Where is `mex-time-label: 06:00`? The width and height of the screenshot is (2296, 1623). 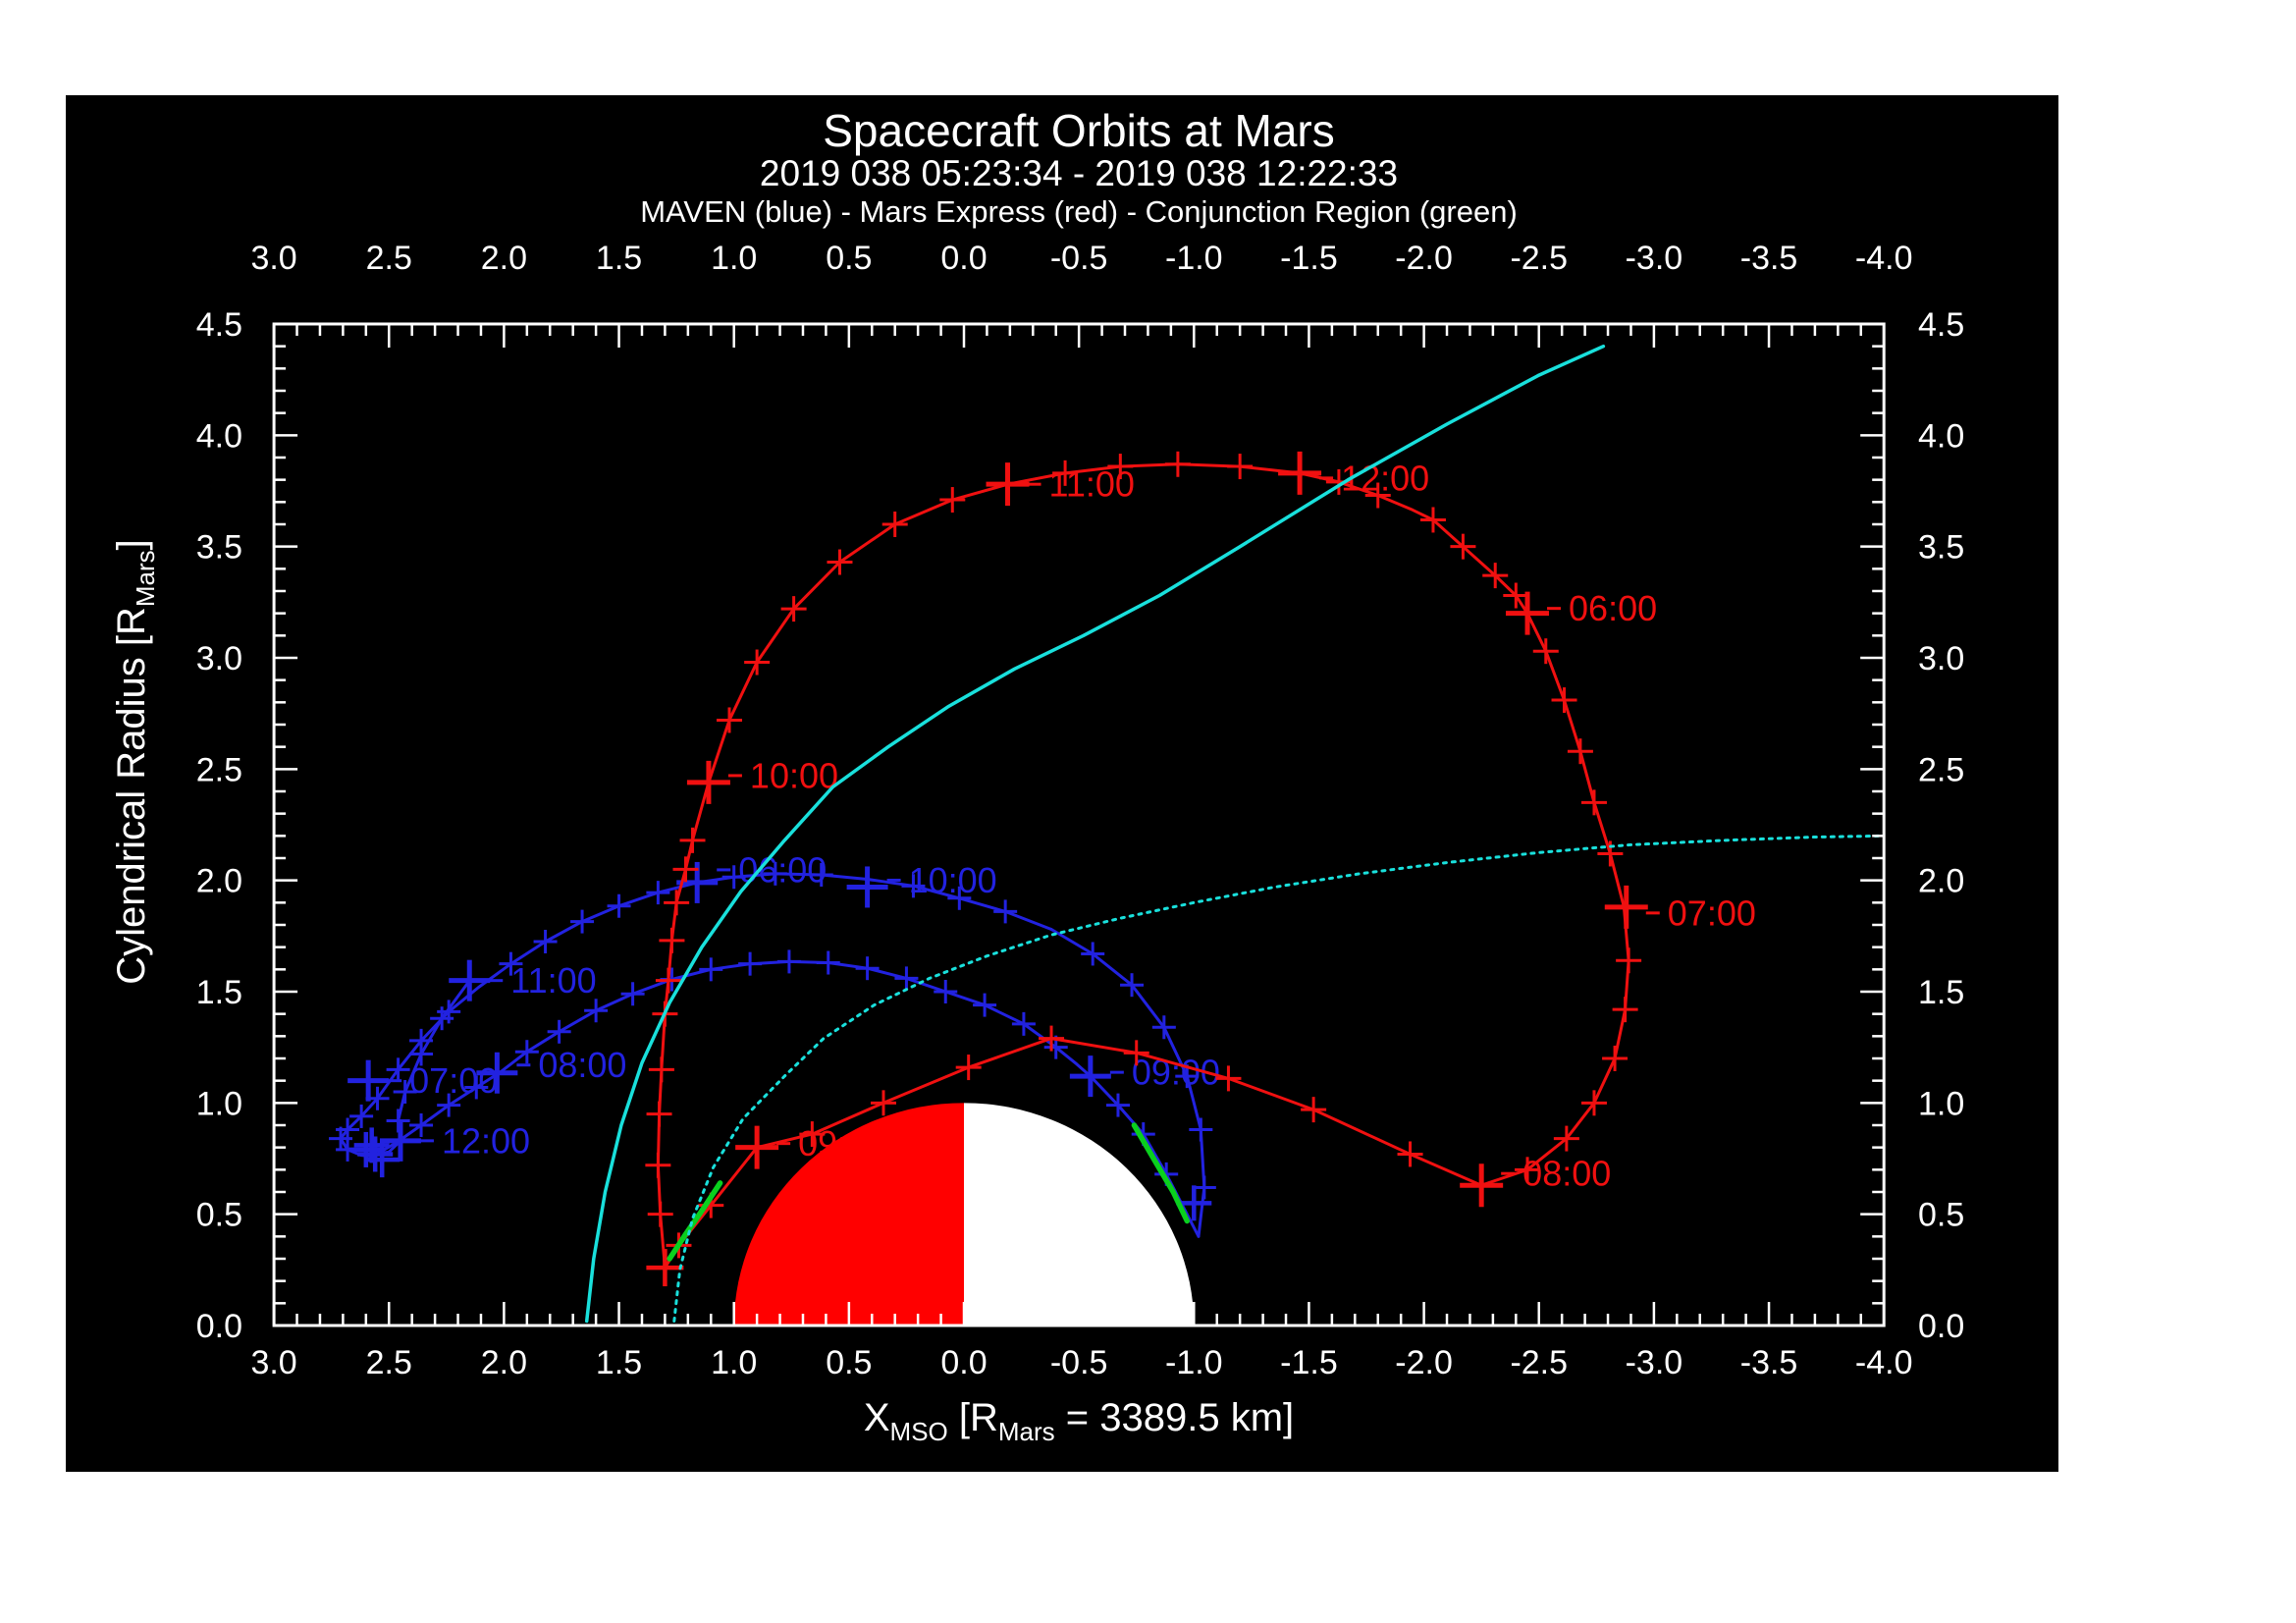 mex-time-label: 06:00 is located at coordinates (1613, 608).